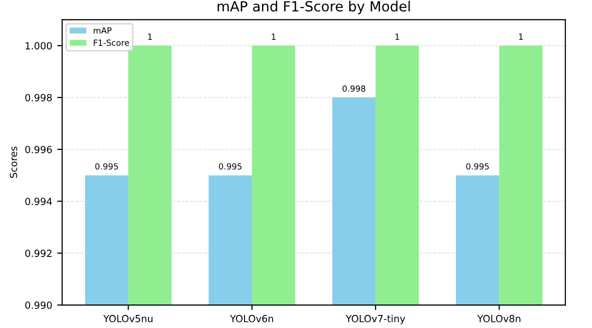 The width and height of the screenshot is (592, 328). I want to click on x-tick-label: YOLOv8n, so click(498, 318).